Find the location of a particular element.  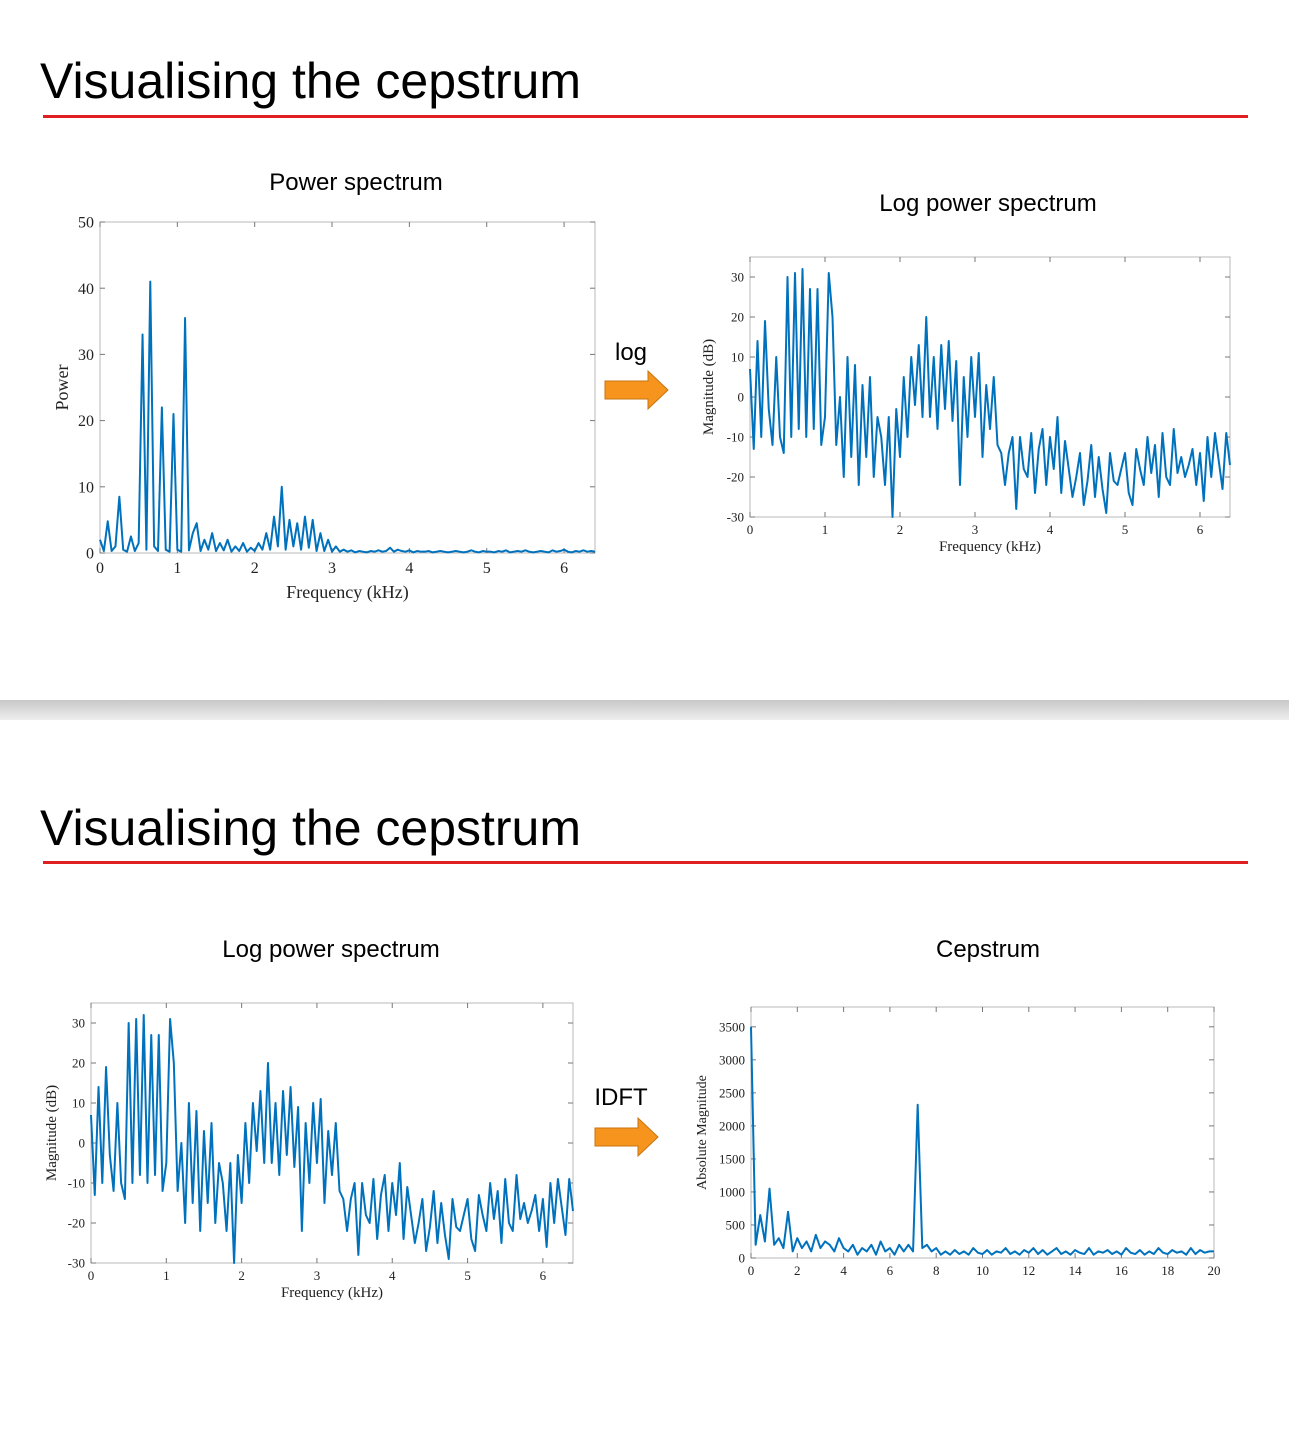

chart-title: Power spectrum is located at coordinates (355, 182).